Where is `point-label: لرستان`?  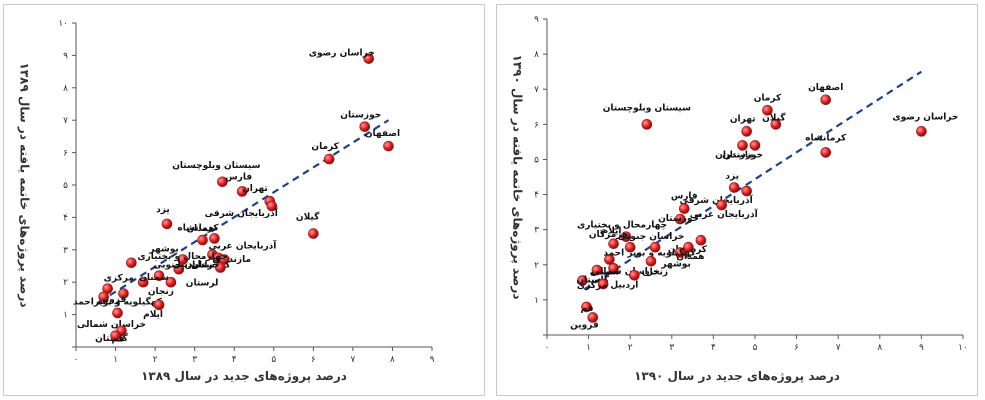 point-label: لرستان is located at coordinates (202, 284).